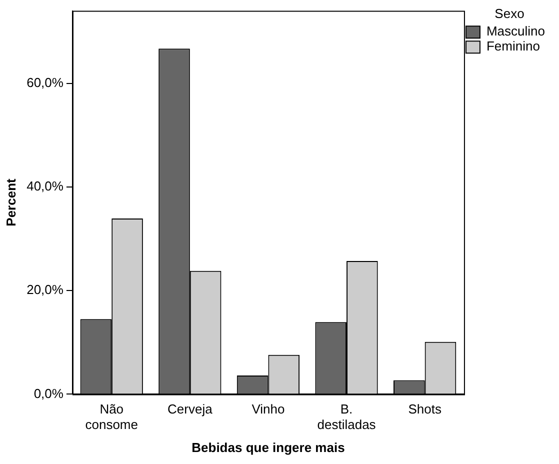 The width and height of the screenshot is (559, 464). Describe the element at coordinates (516, 31) in the screenshot. I see `legend-label: Masculino` at that location.